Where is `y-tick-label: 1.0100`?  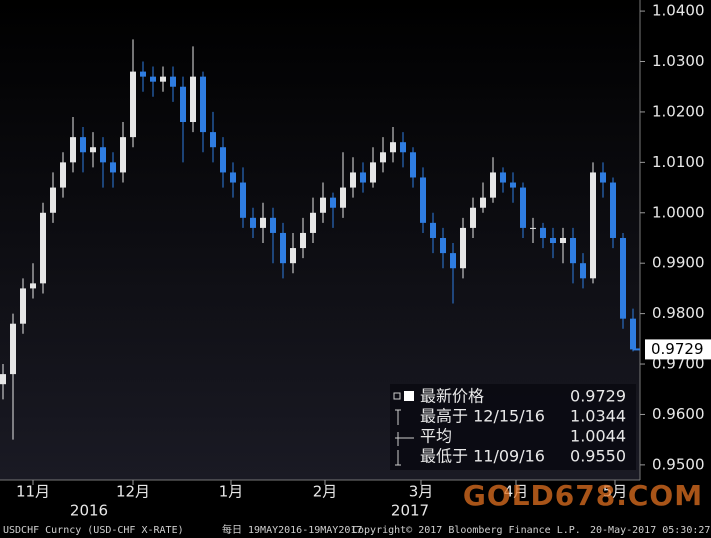 y-tick-label: 1.0100 is located at coordinates (678, 162).